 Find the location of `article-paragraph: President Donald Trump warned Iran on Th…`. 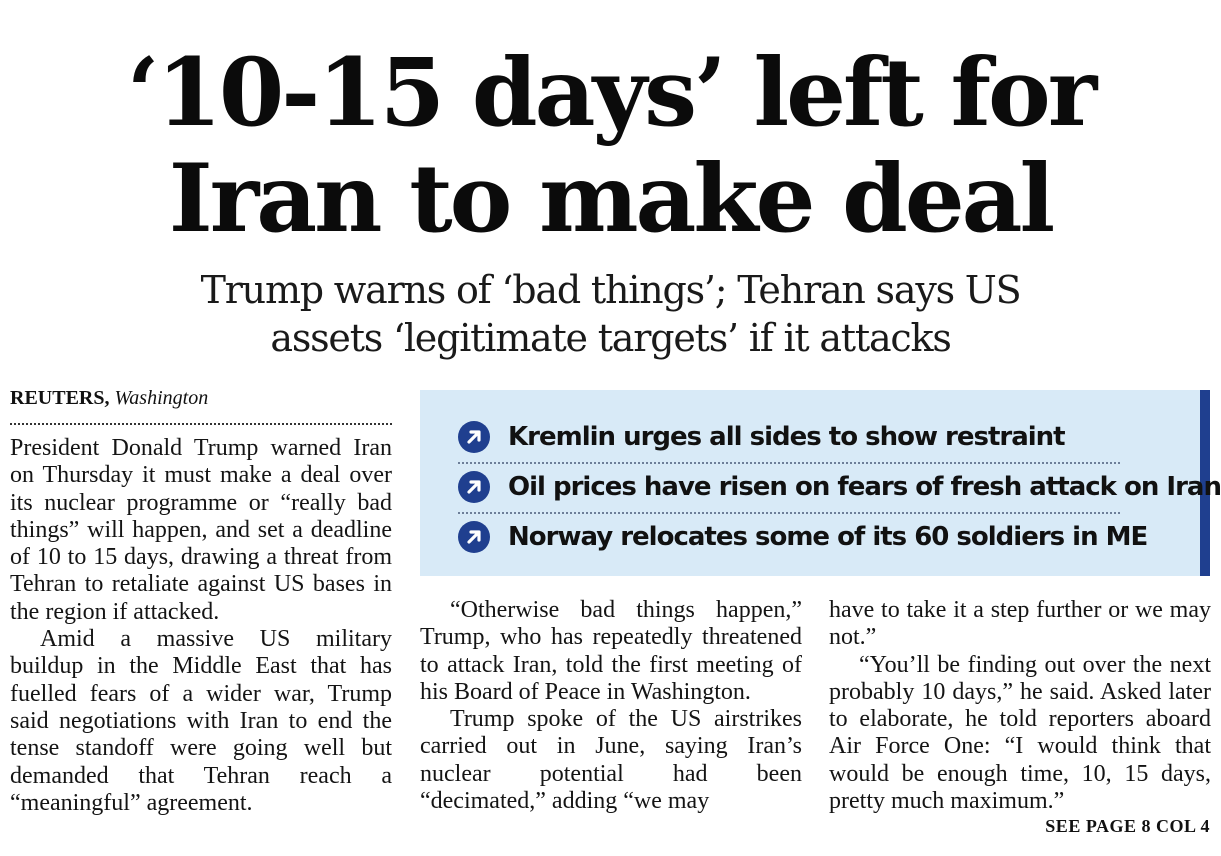

article-paragraph: President Donald Trump warned Iran on Th… is located at coordinates (201, 530).